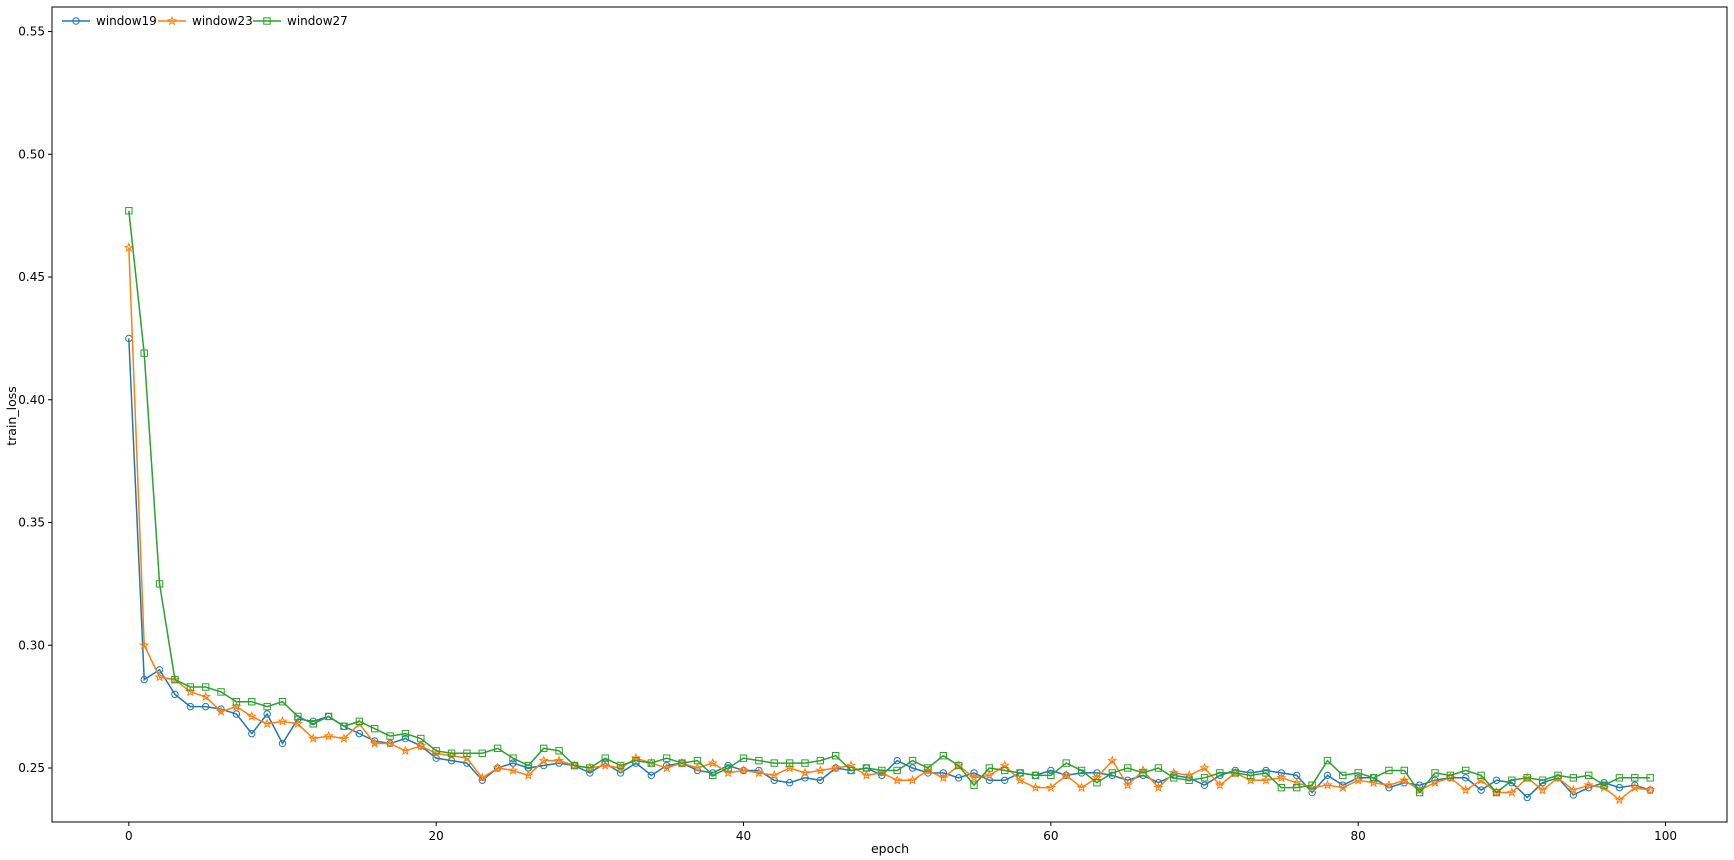  Describe the element at coordinates (205, 21) in the screenshot. I see `legend: window19 window23 window27` at that location.